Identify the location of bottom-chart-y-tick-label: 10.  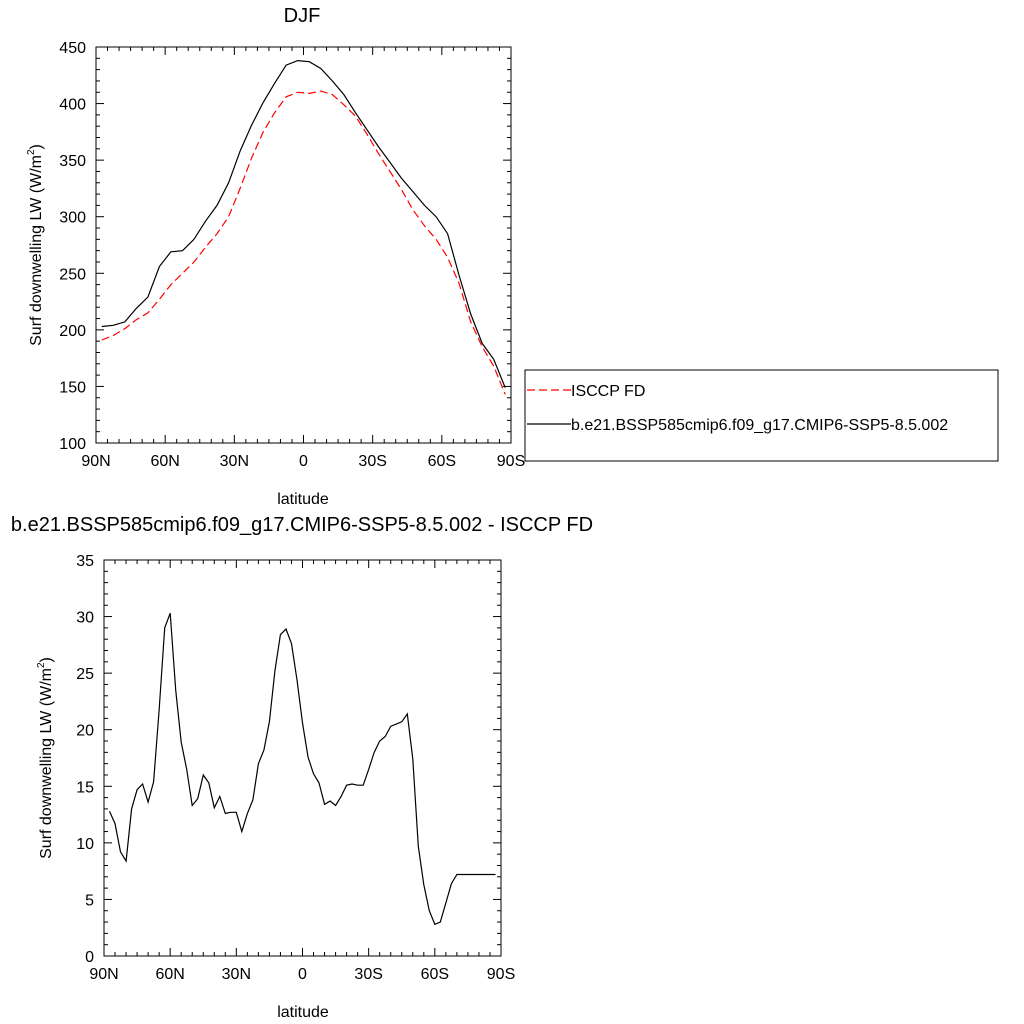
(85, 844).